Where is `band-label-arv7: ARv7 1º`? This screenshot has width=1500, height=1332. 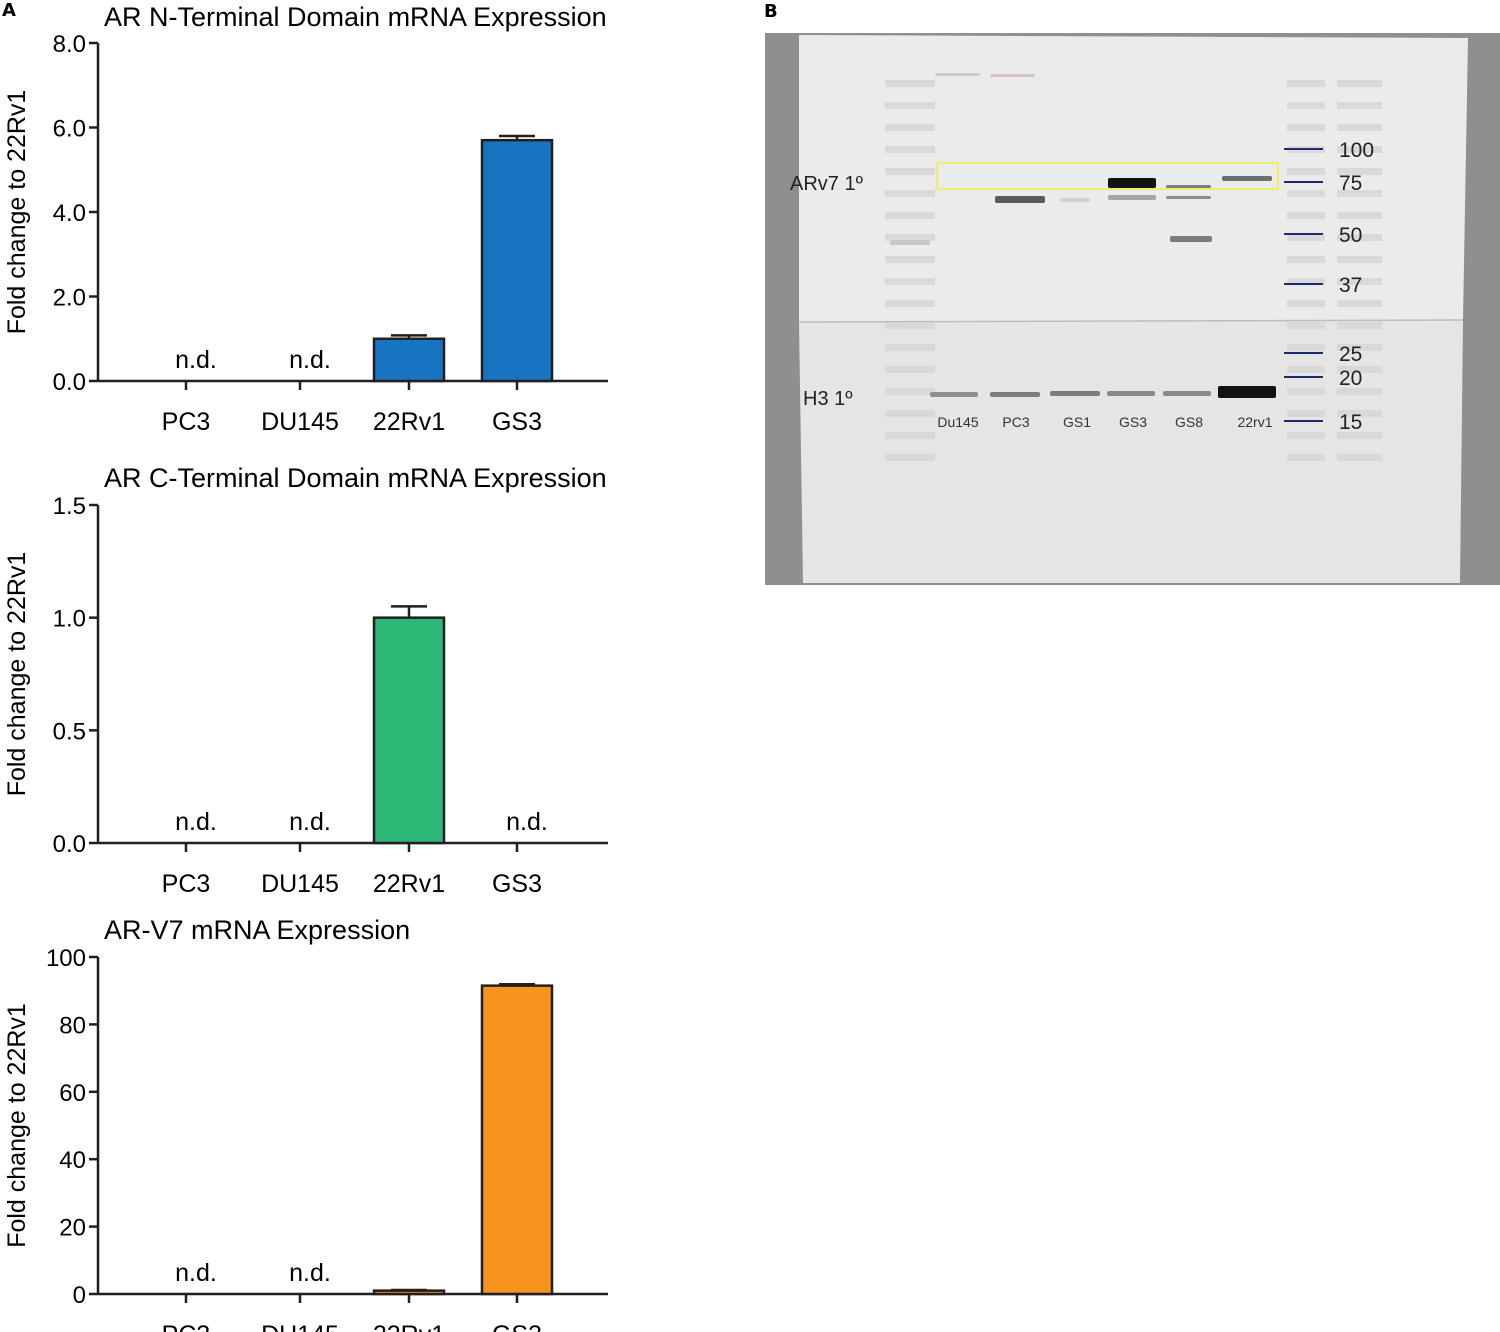 band-label-arv7: ARv7 1º is located at coordinates (827, 184).